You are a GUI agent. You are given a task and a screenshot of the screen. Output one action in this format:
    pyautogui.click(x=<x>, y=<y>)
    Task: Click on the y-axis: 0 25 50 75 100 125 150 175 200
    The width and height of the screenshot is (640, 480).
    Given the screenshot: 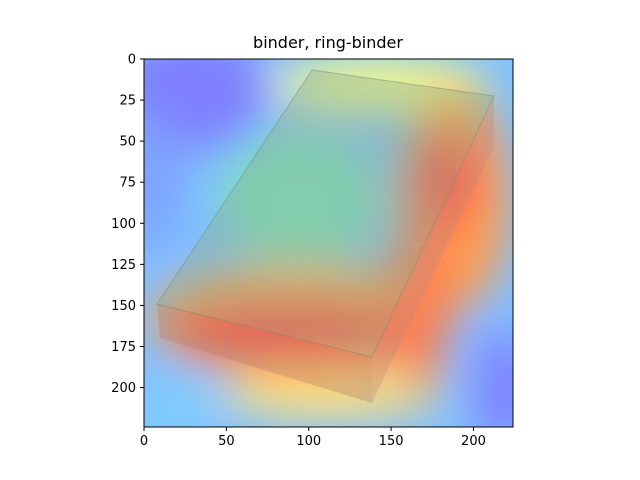 What is the action you would take?
    pyautogui.click(x=127, y=224)
    